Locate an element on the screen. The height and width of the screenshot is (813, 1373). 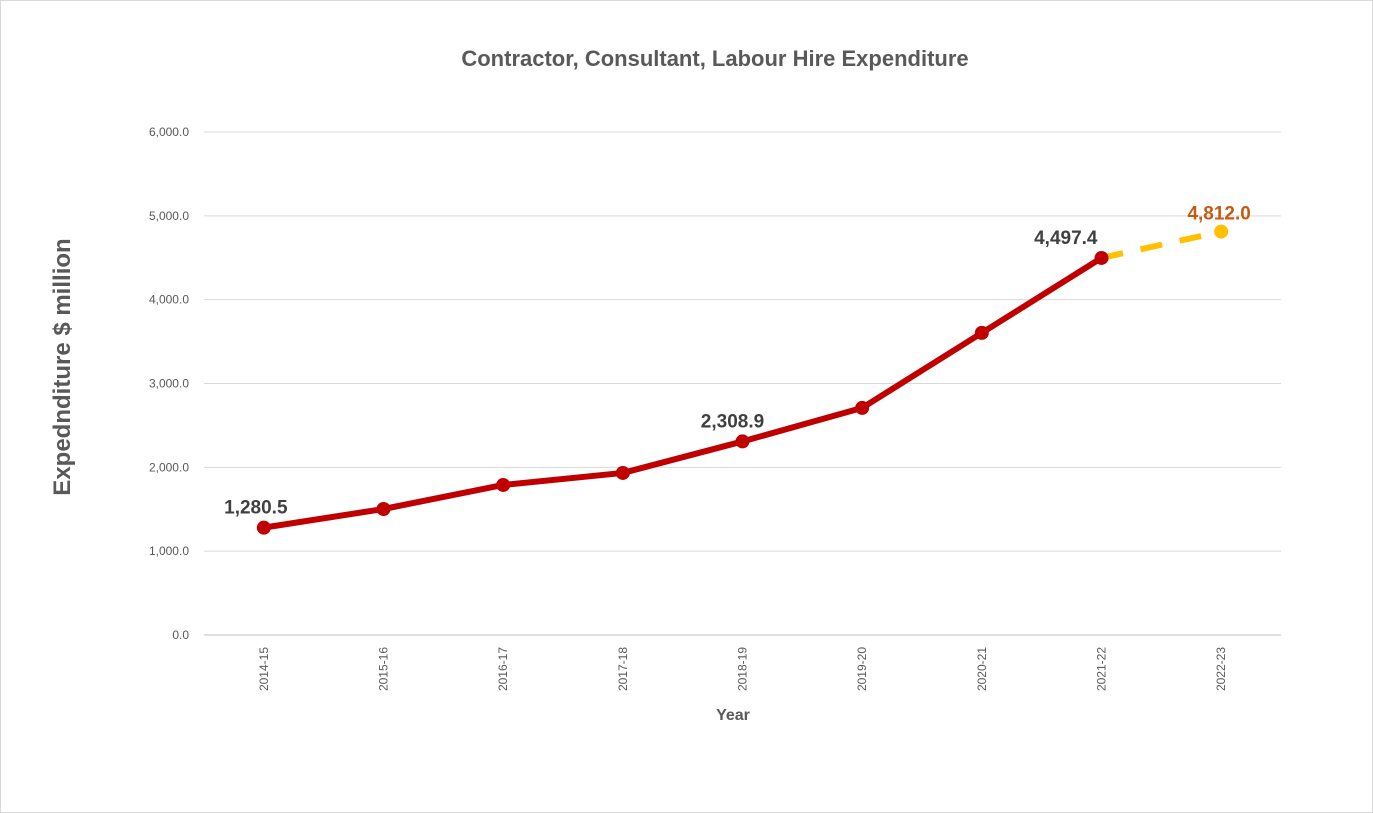
x-tick-label: 2017-18 is located at coordinates (623, 669).